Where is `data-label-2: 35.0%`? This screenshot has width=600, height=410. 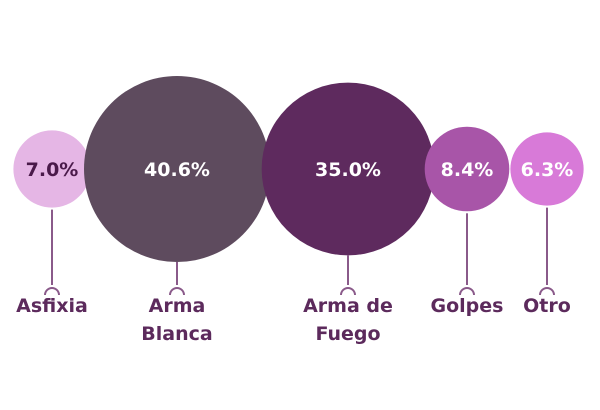
data-label-2: 35.0% is located at coordinates (348, 170).